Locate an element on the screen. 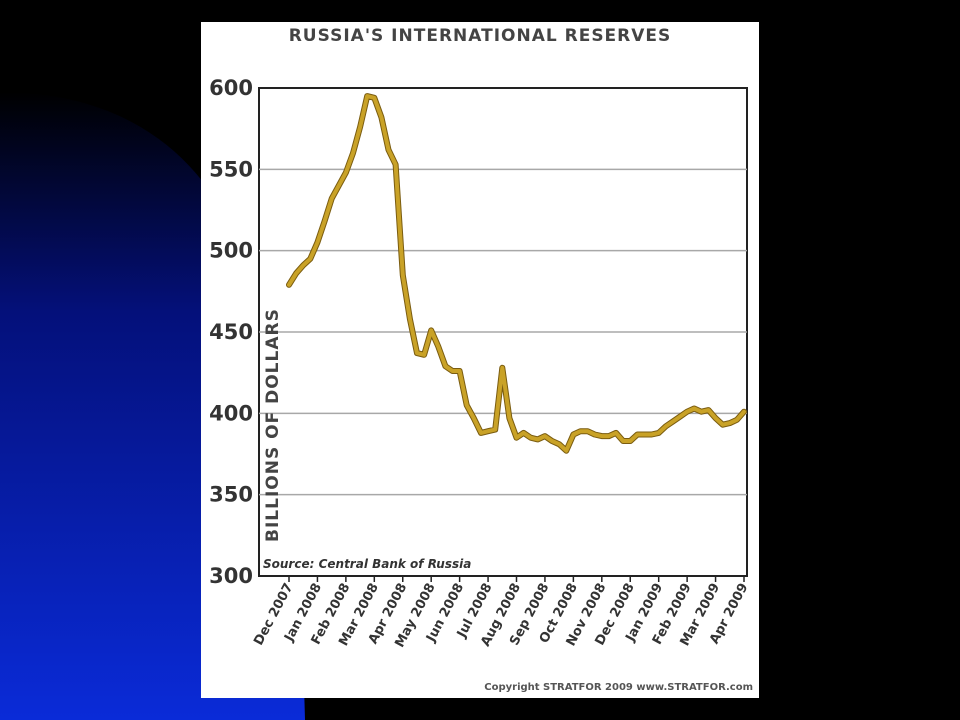 The image size is (960, 720). chart-title: RUSSIA'S INTERNATIONAL RESERVES is located at coordinates (480, 36).